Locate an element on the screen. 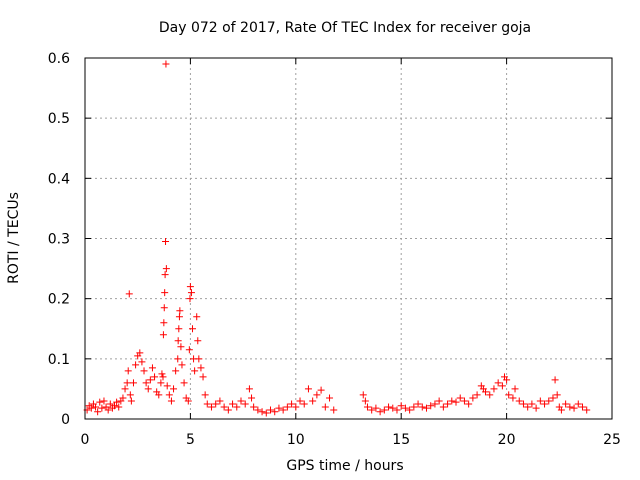 This screenshot has height=480, width=640. x-tick-label: 5 is located at coordinates (190, 440).